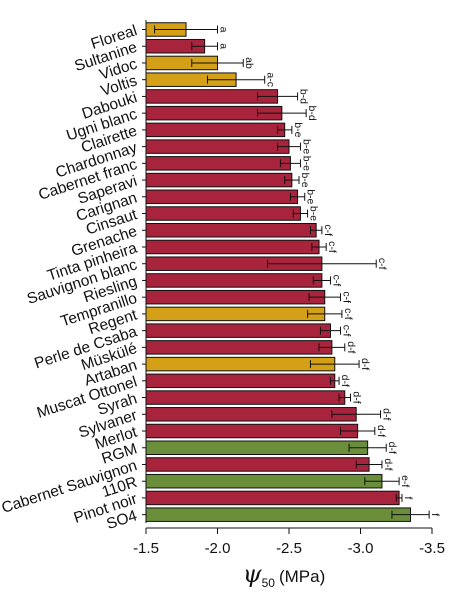 Image resolution: width=457 pixels, height=603 pixels. Describe the element at coordinates (218, 548) in the screenshot. I see `x-tick-label: -2.0` at that location.